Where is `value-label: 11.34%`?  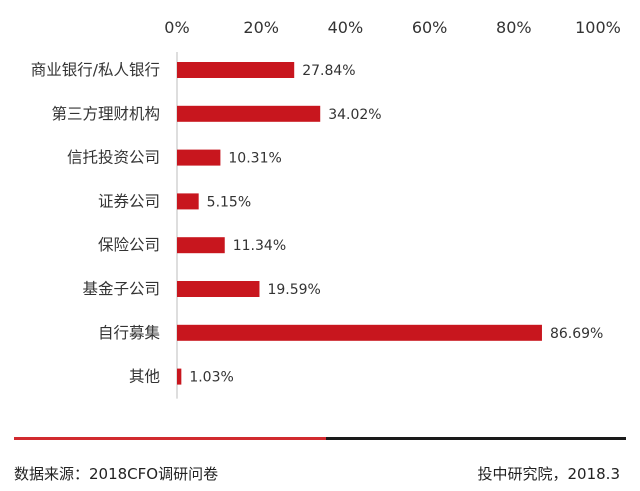
value-label: 11.34% is located at coordinates (259, 246).